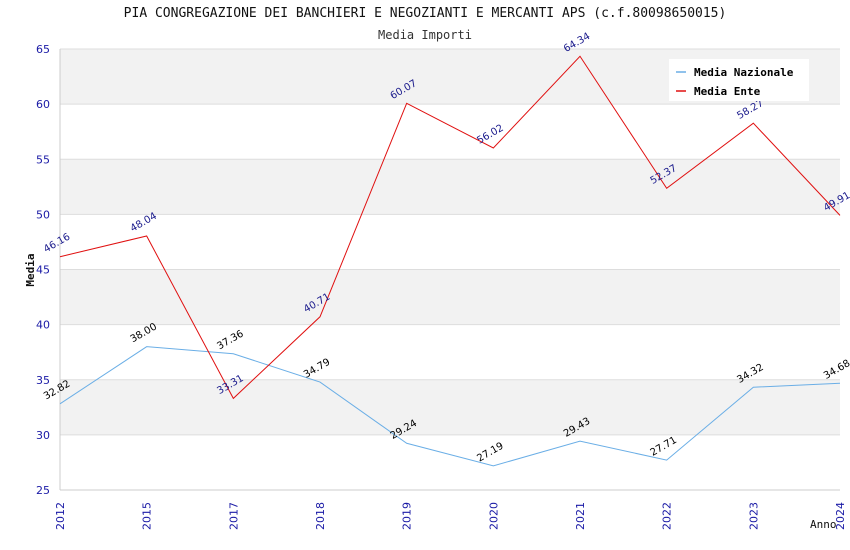 This screenshot has height=550, width=850. Describe the element at coordinates (320, 516) in the screenshot. I see `x-tick-label: 2018` at that location.